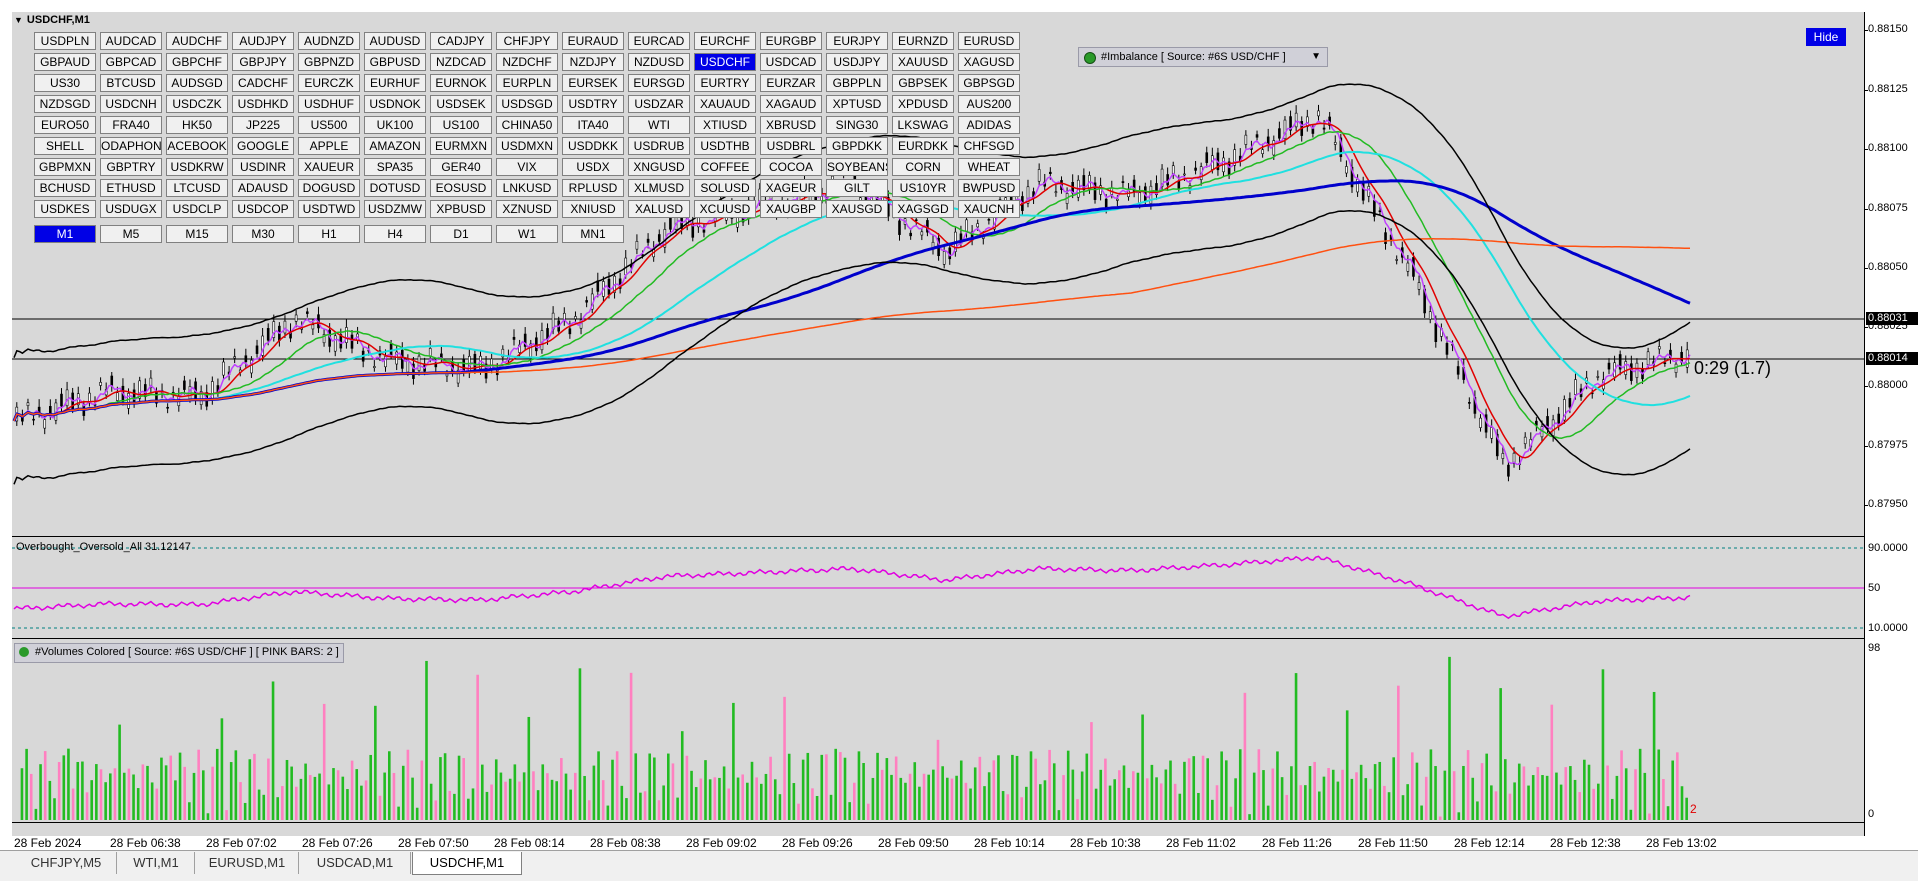 This screenshot has height=881, width=1918. What do you see at coordinates (395, 167) in the screenshot?
I see `symbol-button-spa35: SPA35` at bounding box center [395, 167].